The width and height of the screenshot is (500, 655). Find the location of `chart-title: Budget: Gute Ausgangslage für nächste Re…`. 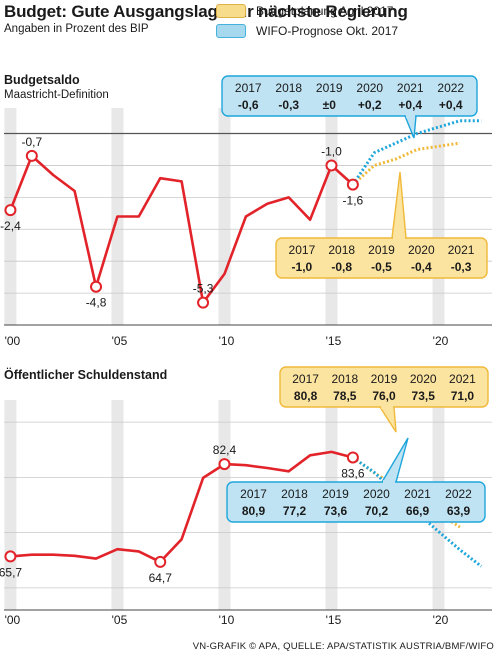

chart-title: Budget: Gute Ausgangslage für nächste Re… is located at coordinates (206, 11).